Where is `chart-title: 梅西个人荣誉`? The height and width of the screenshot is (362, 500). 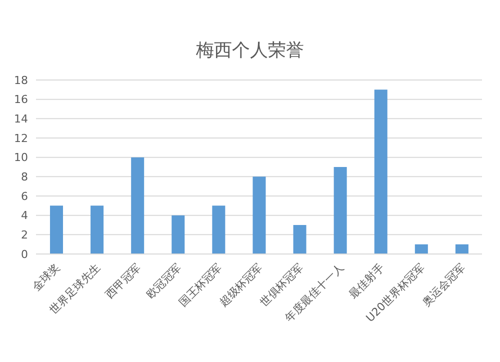
chart-title: 梅西个人荣誉 is located at coordinates (250, 51).